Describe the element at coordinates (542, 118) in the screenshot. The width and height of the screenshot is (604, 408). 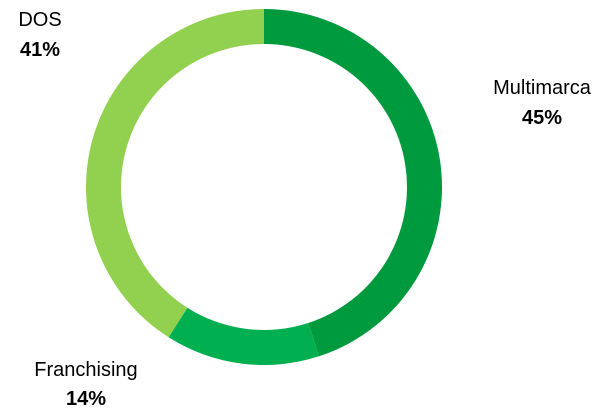
I see `slice-value-multimarca: 45%` at that location.